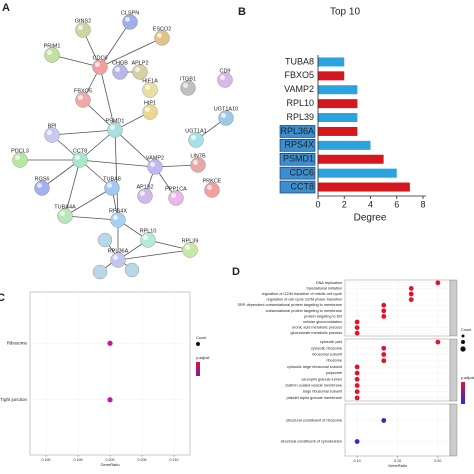 This screenshot has width=474, height=474. Describe the element at coordinates (195, 131) in the screenshot. I see `node-label: UGT1A1` at that location.